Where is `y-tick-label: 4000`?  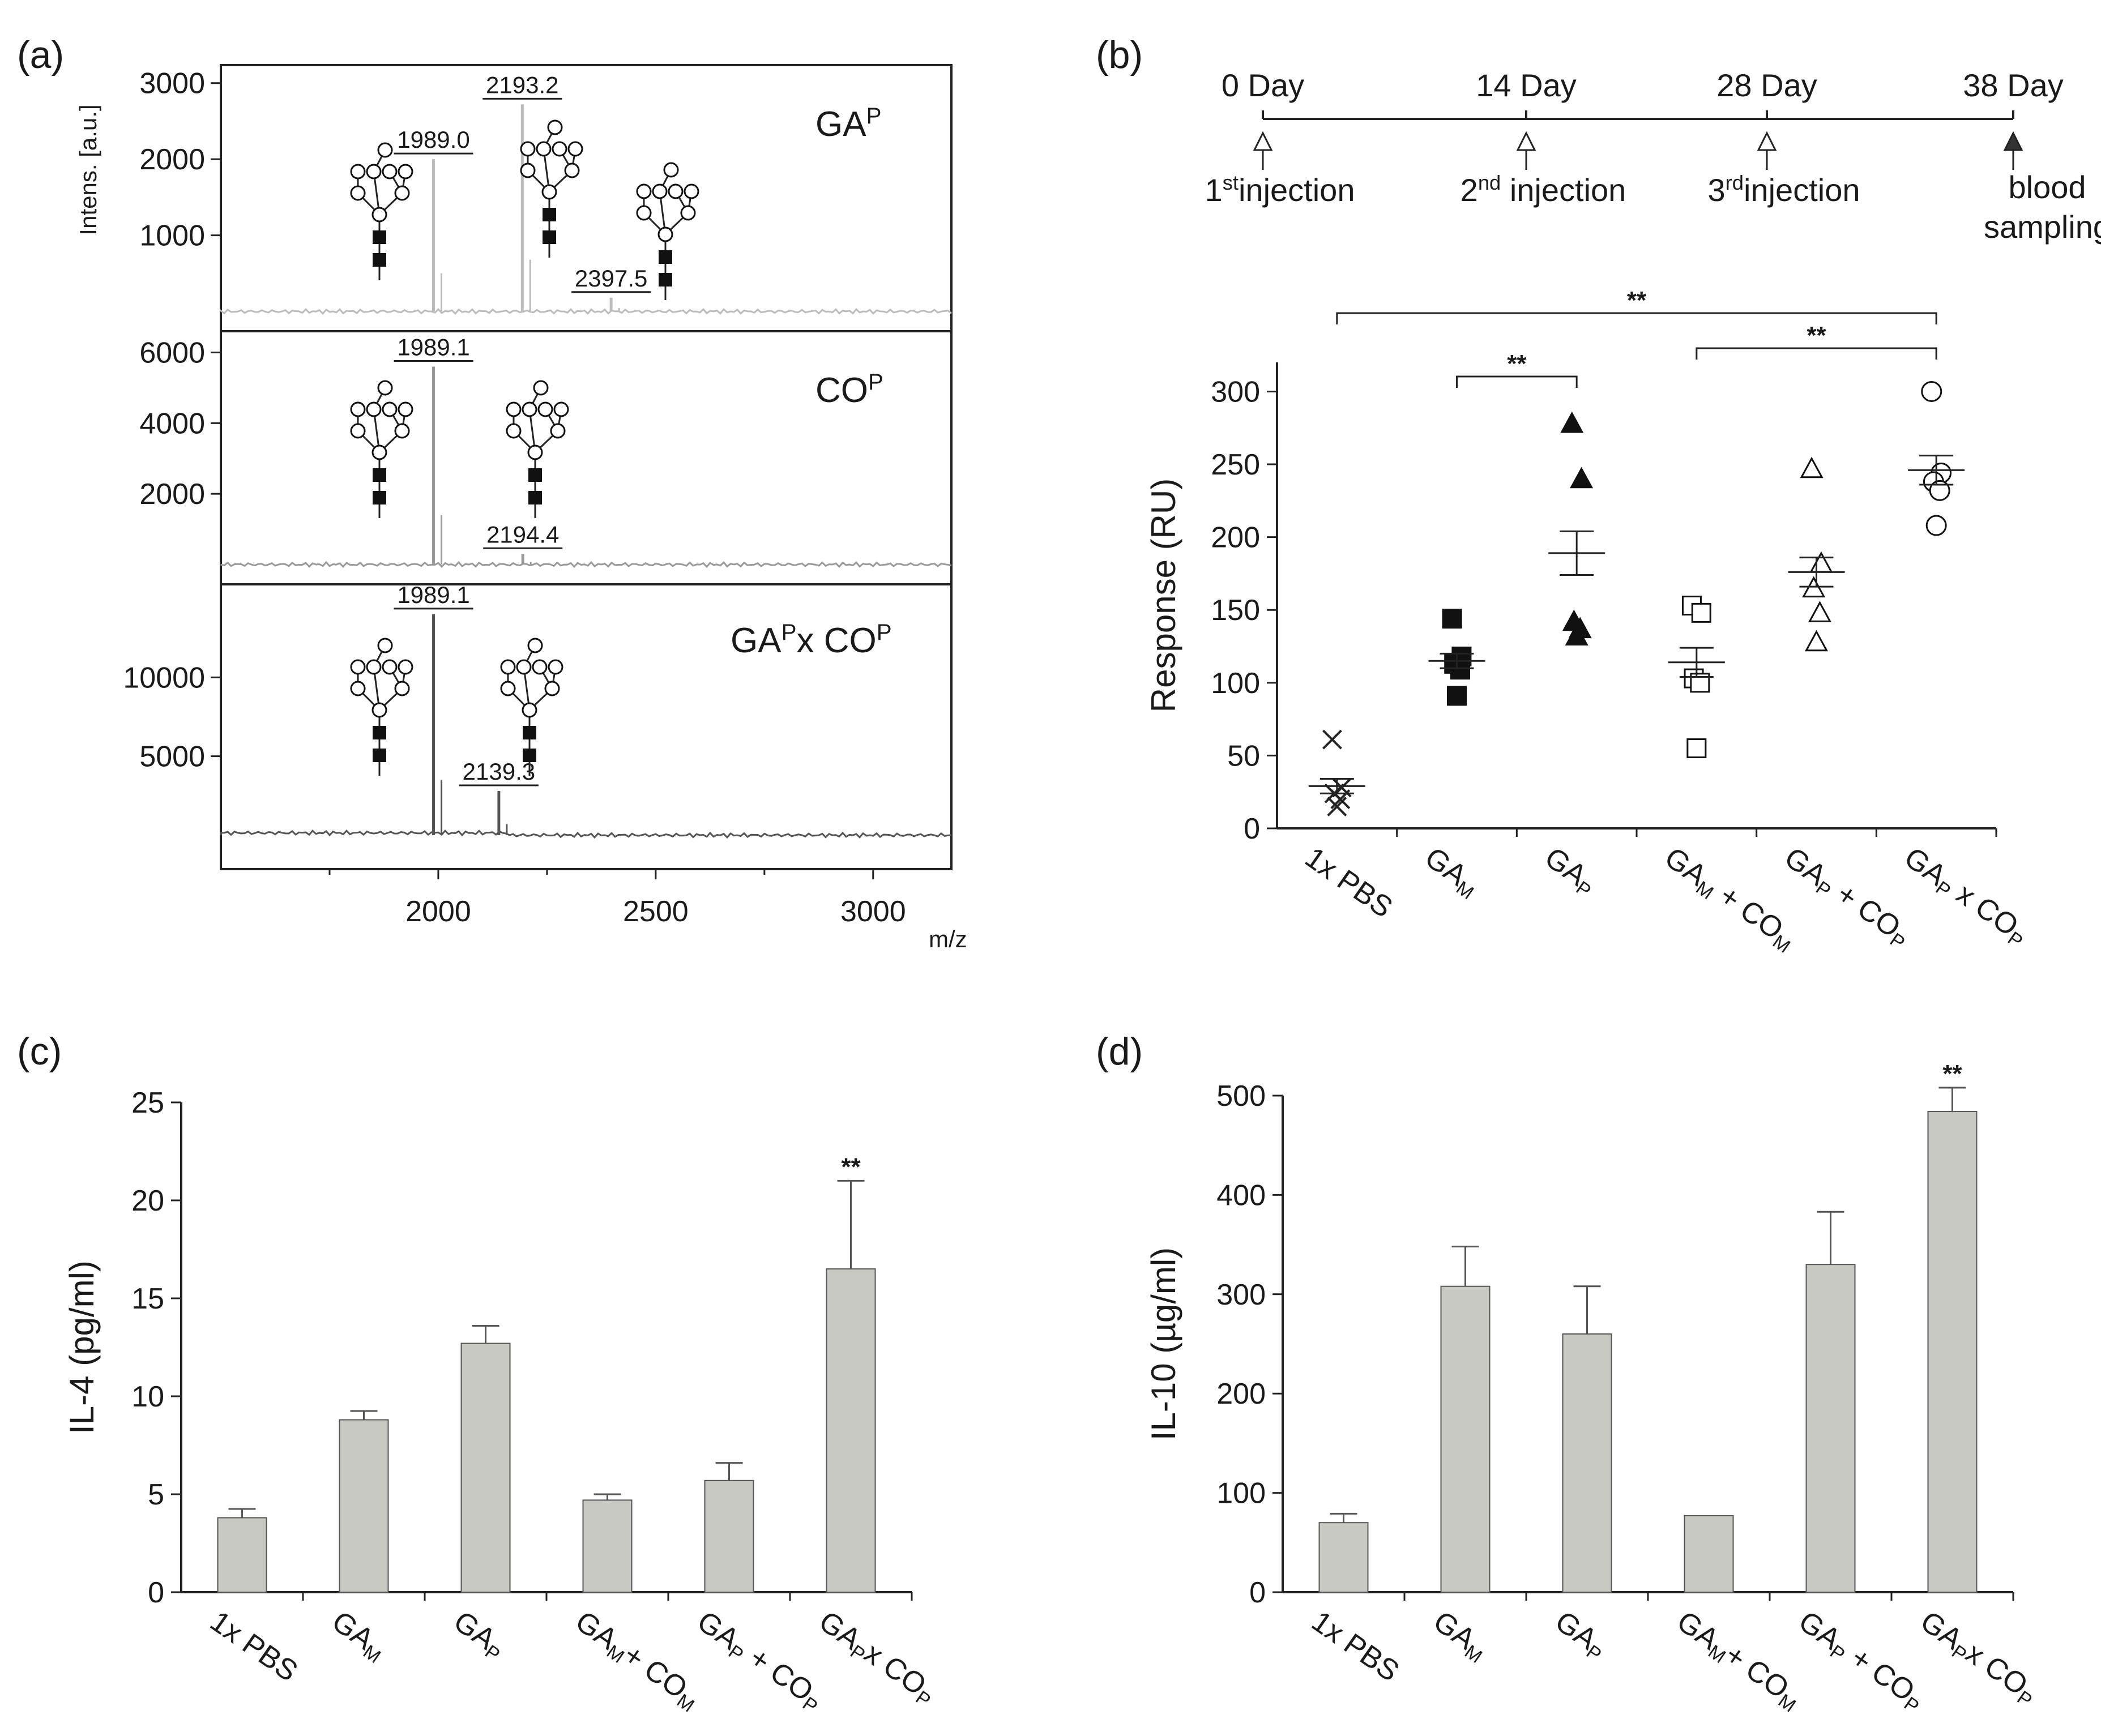 y-tick-label: 4000 is located at coordinates (172, 423).